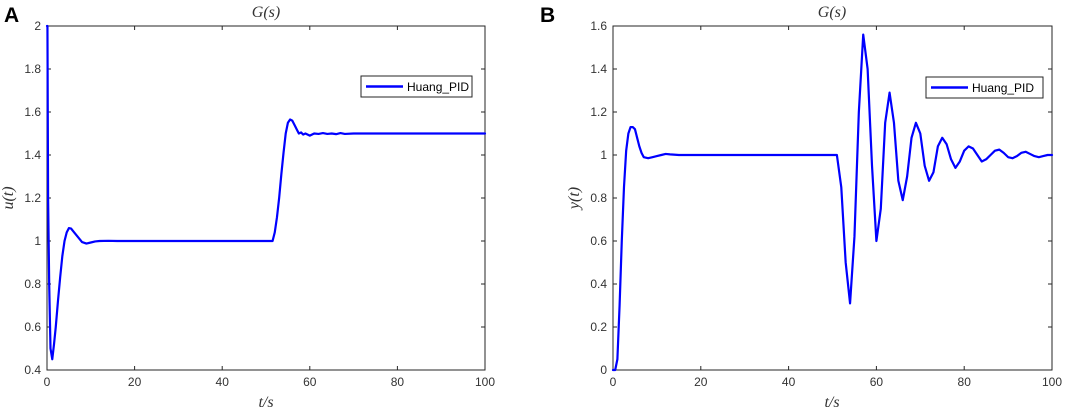 The width and height of the screenshot is (1065, 413). I want to click on panel-a-title: G(s), so click(266, 12).